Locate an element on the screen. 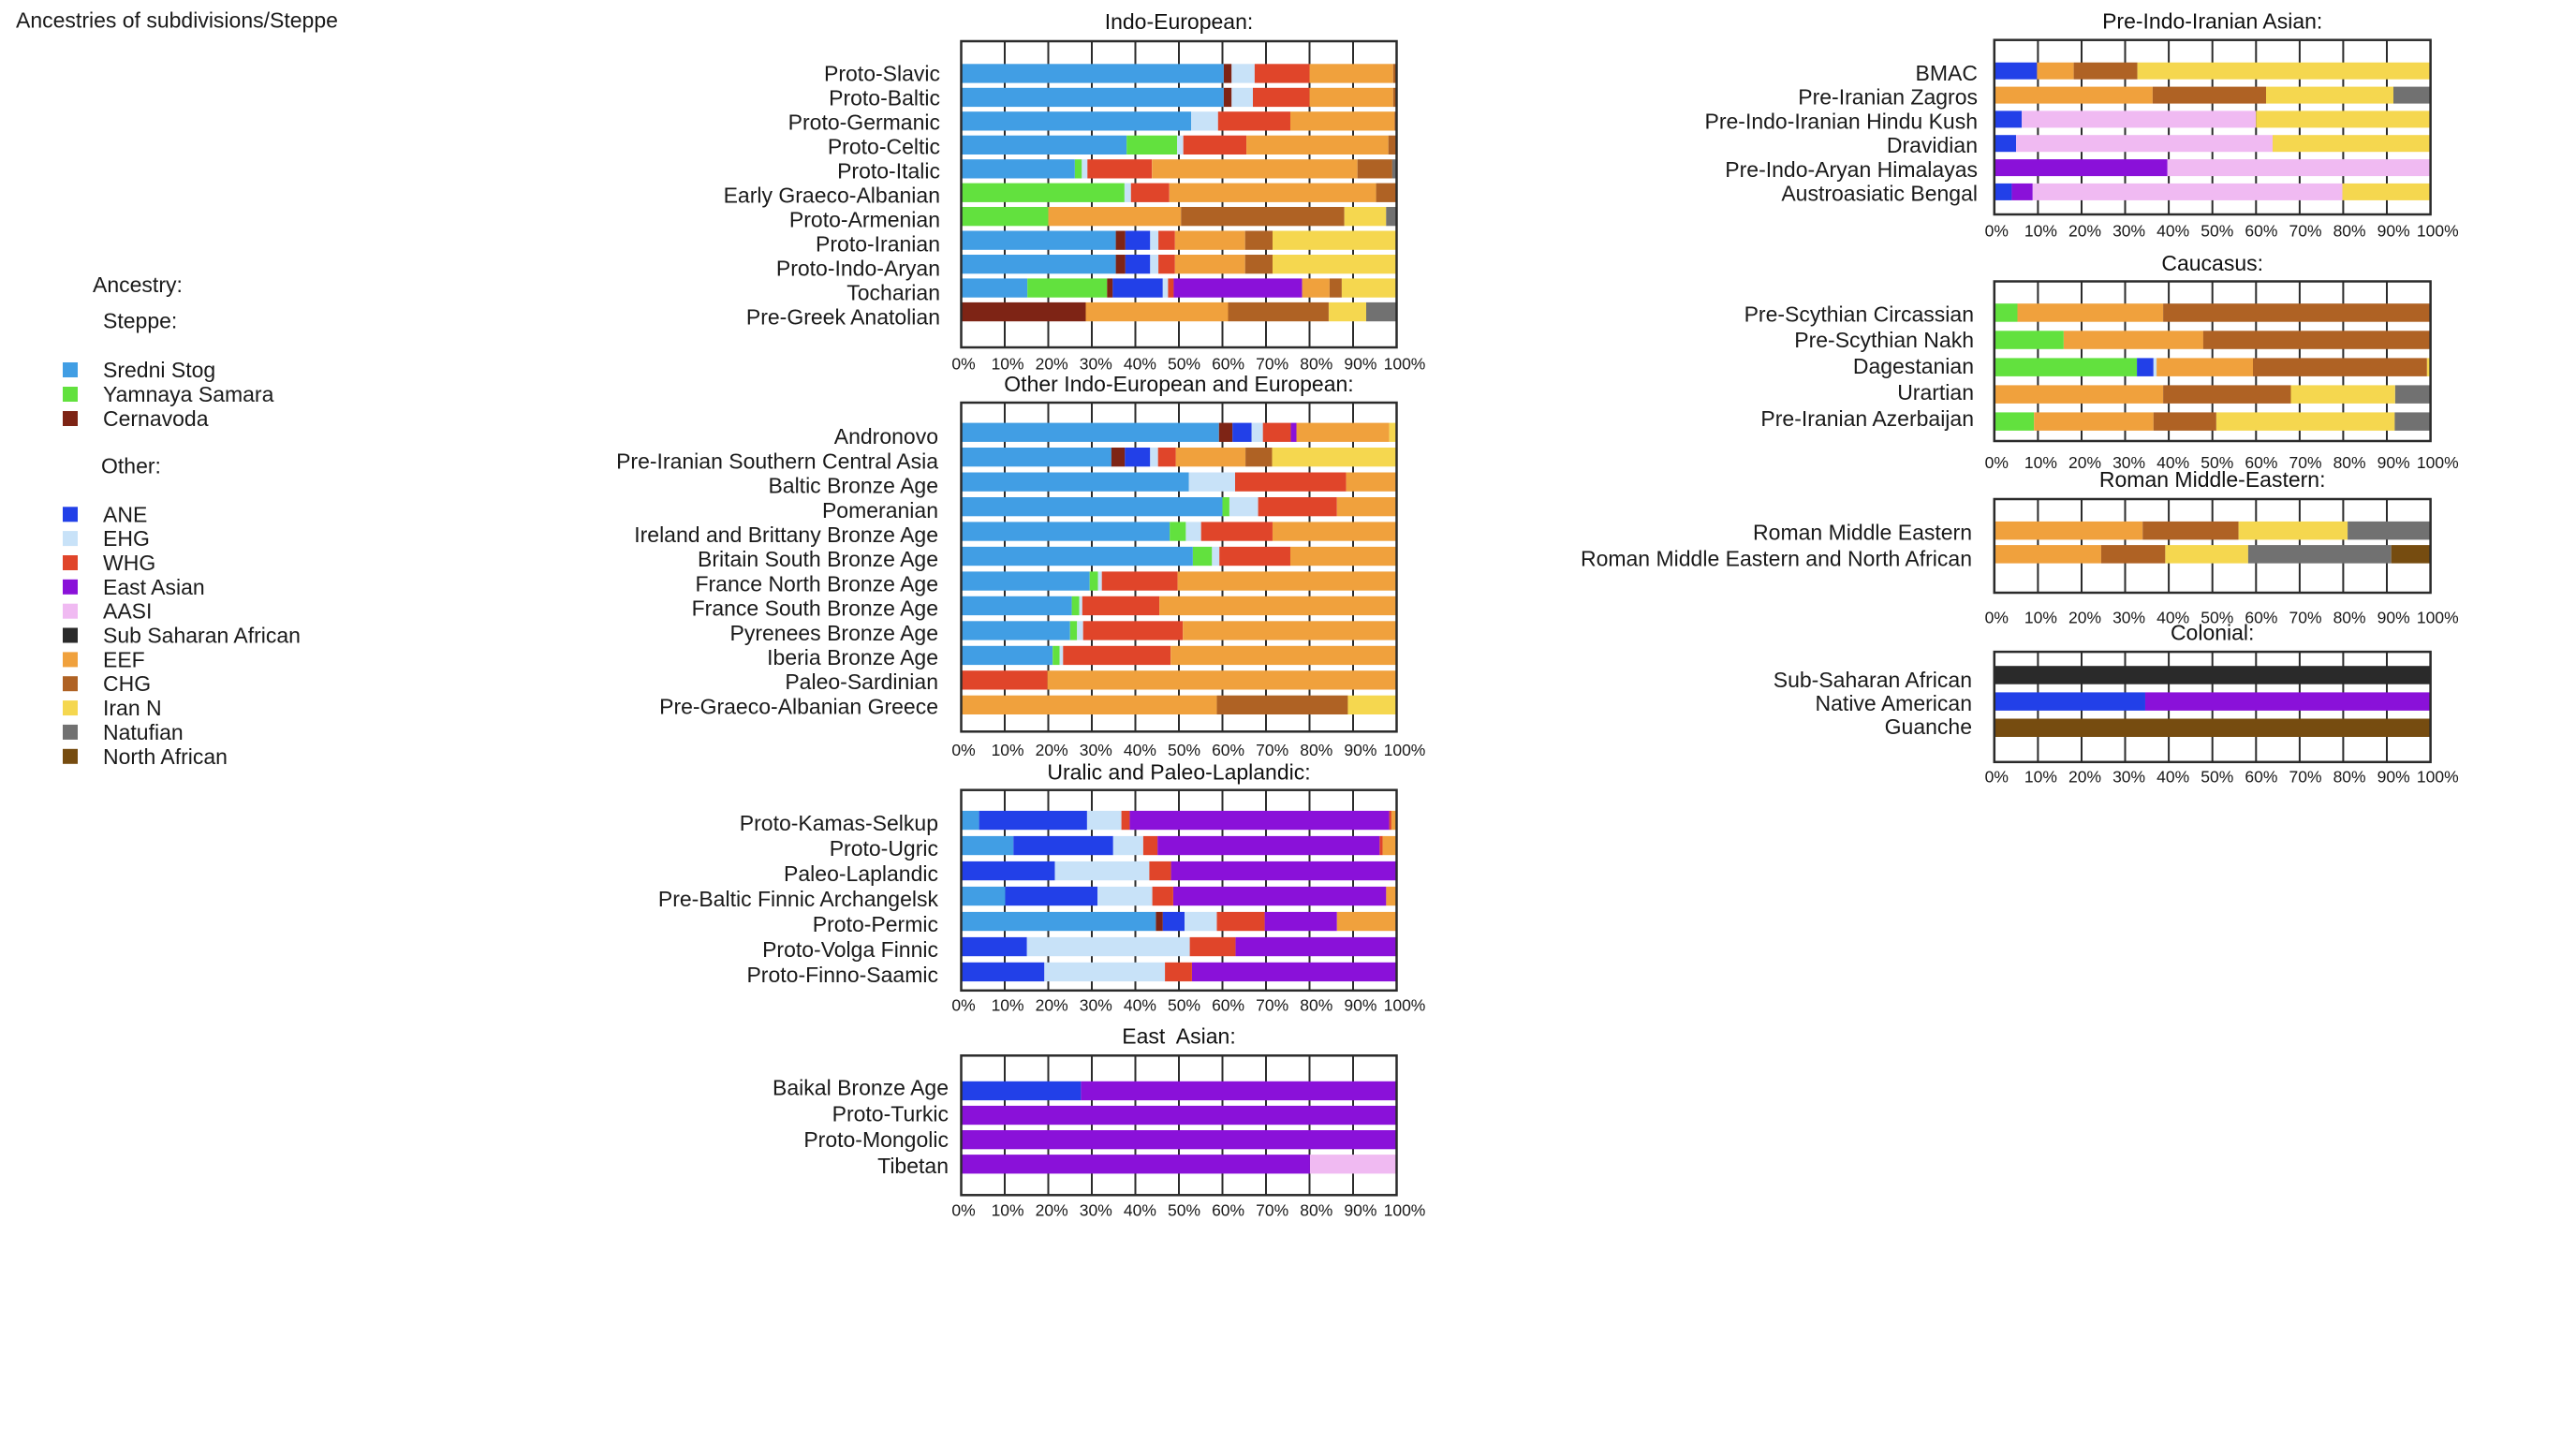 This screenshot has height=1442, width=2576. svg-text: Proto-Kamas-Selkup is located at coordinates (839, 823).